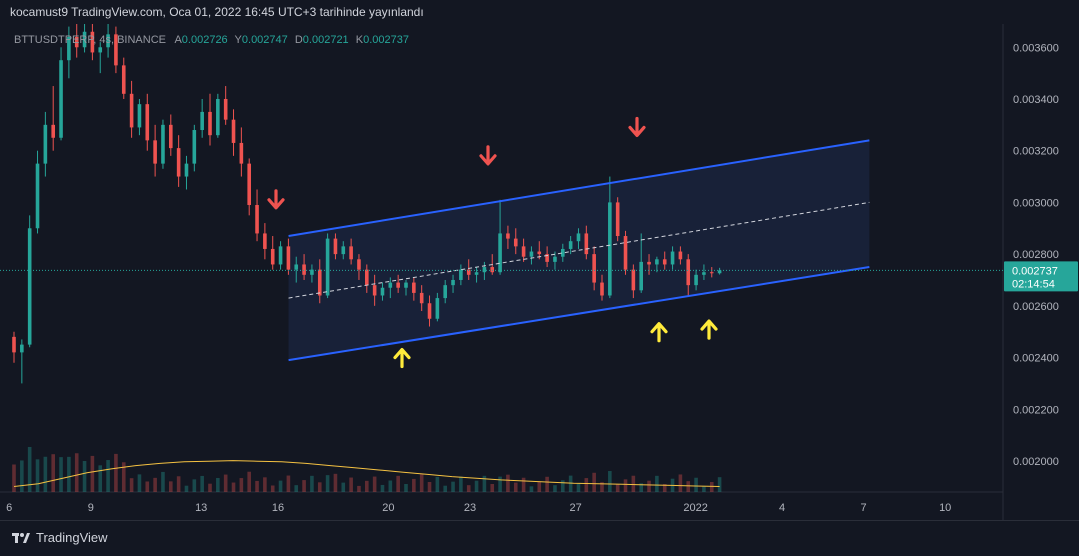  Describe the element at coordinates (201, 508) in the screenshot. I see `x-tick-label: 13` at that location.